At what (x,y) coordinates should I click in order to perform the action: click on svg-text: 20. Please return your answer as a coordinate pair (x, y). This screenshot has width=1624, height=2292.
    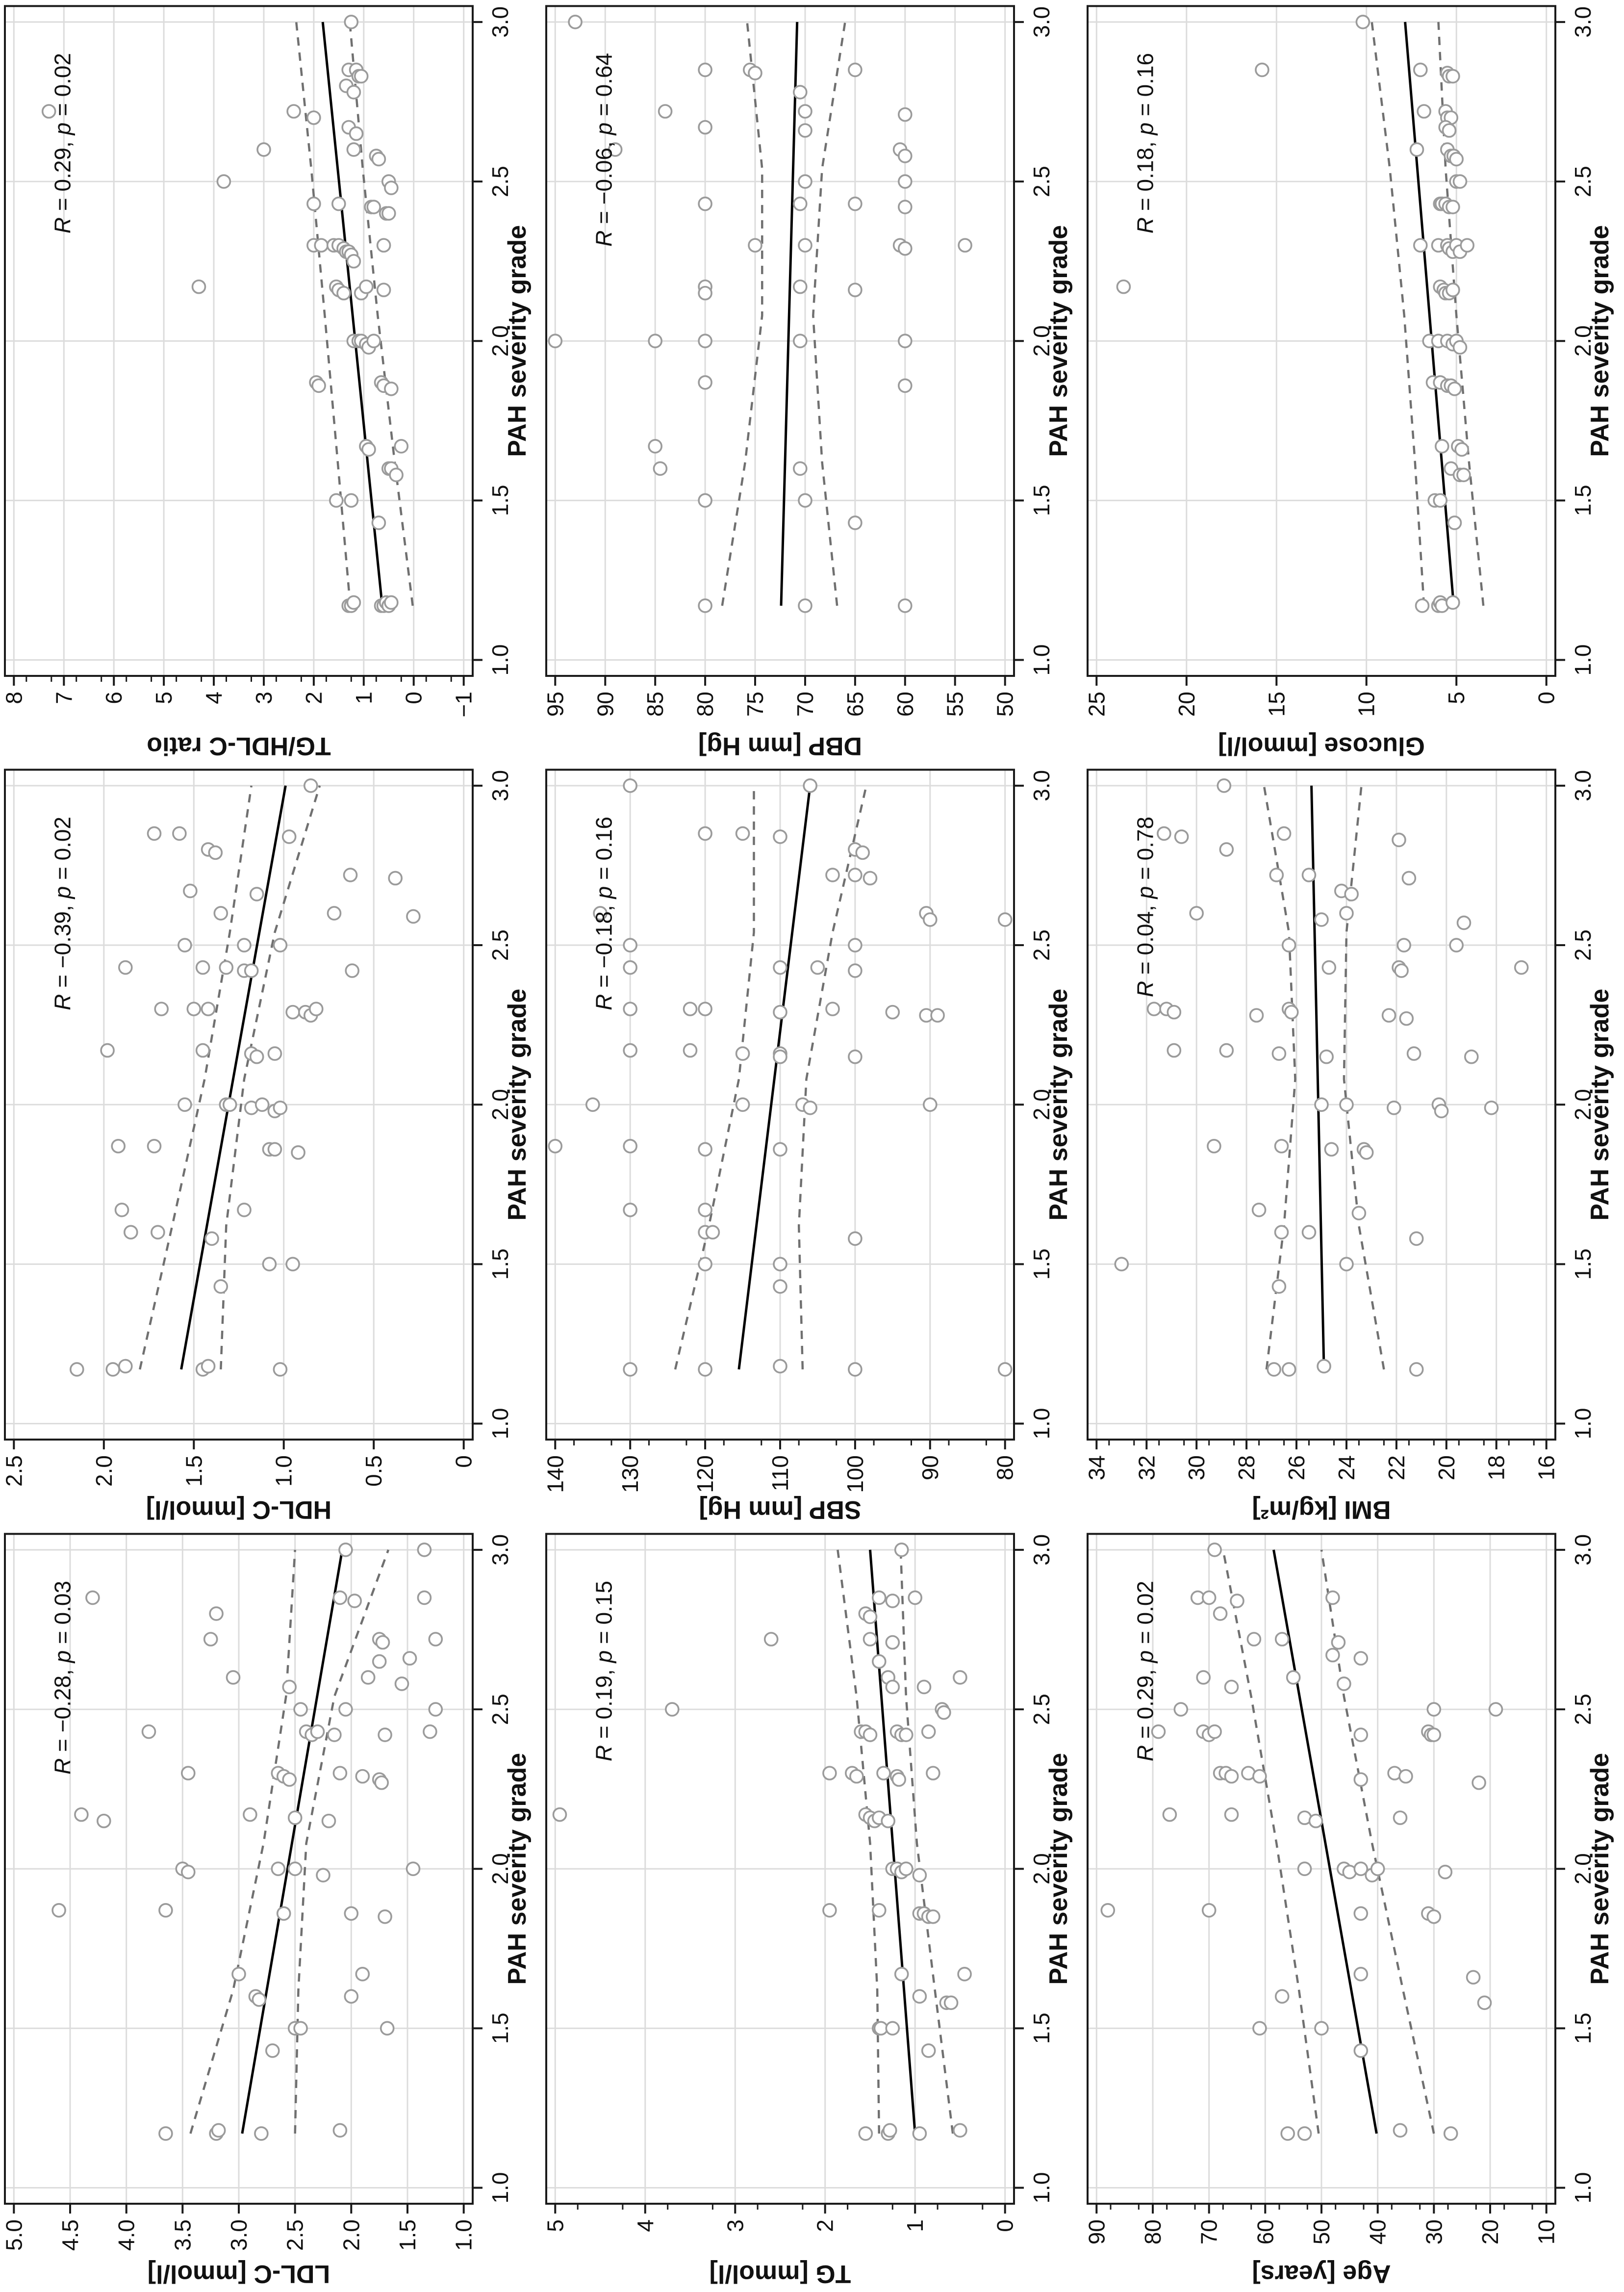
    Looking at the image, I should click on (1186, 704).